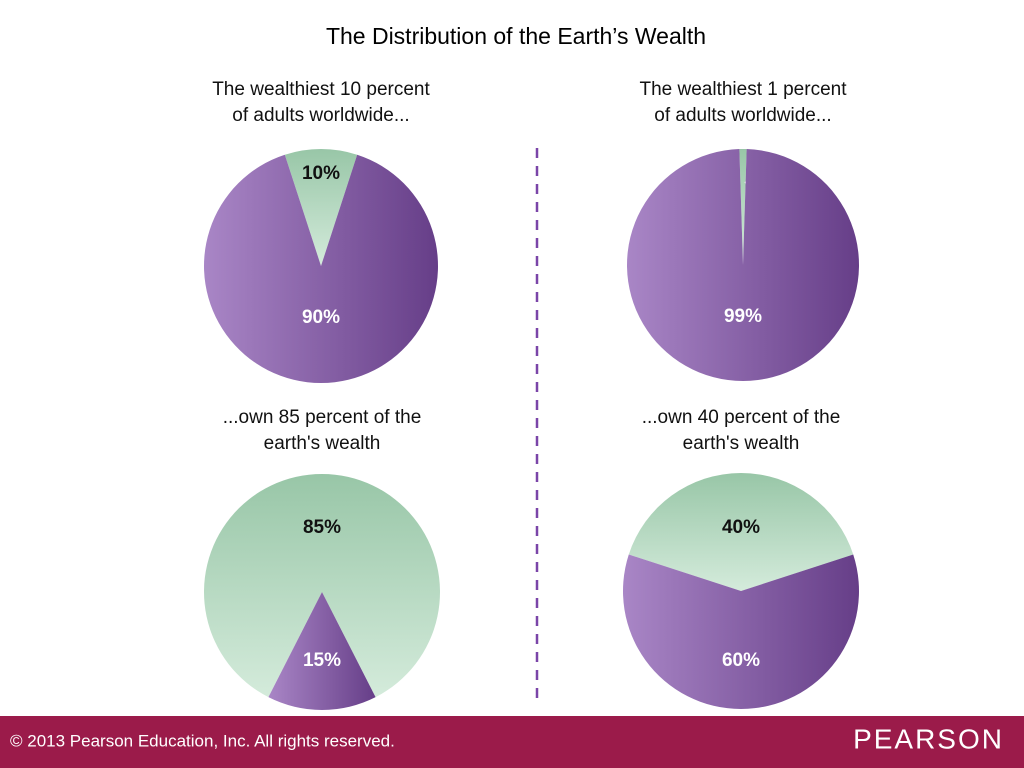 The image size is (1024, 768). What do you see at coordinates (322, 417) in the screenshot?
I see `pie-caption: ...own 85 percent of the` at bounding box center [322, 417].